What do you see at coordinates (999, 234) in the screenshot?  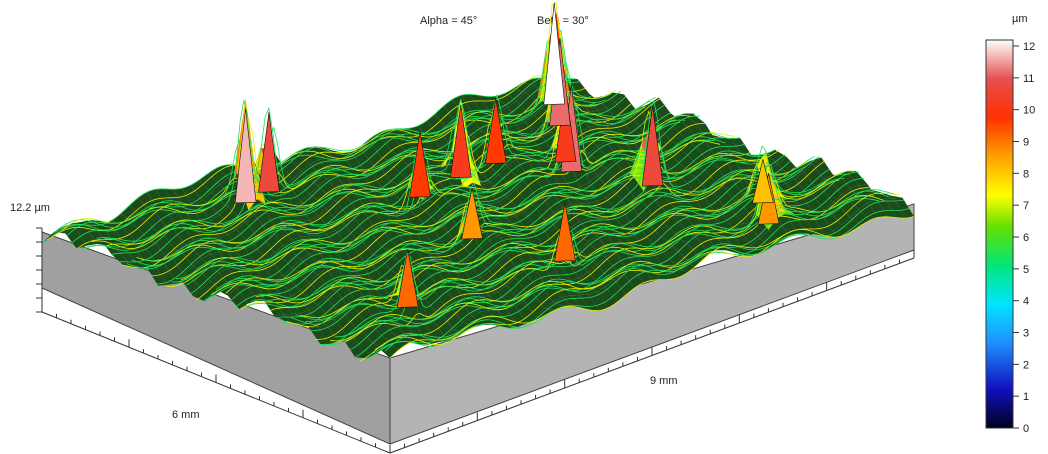 I see `colorbar-gradient` at bounding box center [999, 234].